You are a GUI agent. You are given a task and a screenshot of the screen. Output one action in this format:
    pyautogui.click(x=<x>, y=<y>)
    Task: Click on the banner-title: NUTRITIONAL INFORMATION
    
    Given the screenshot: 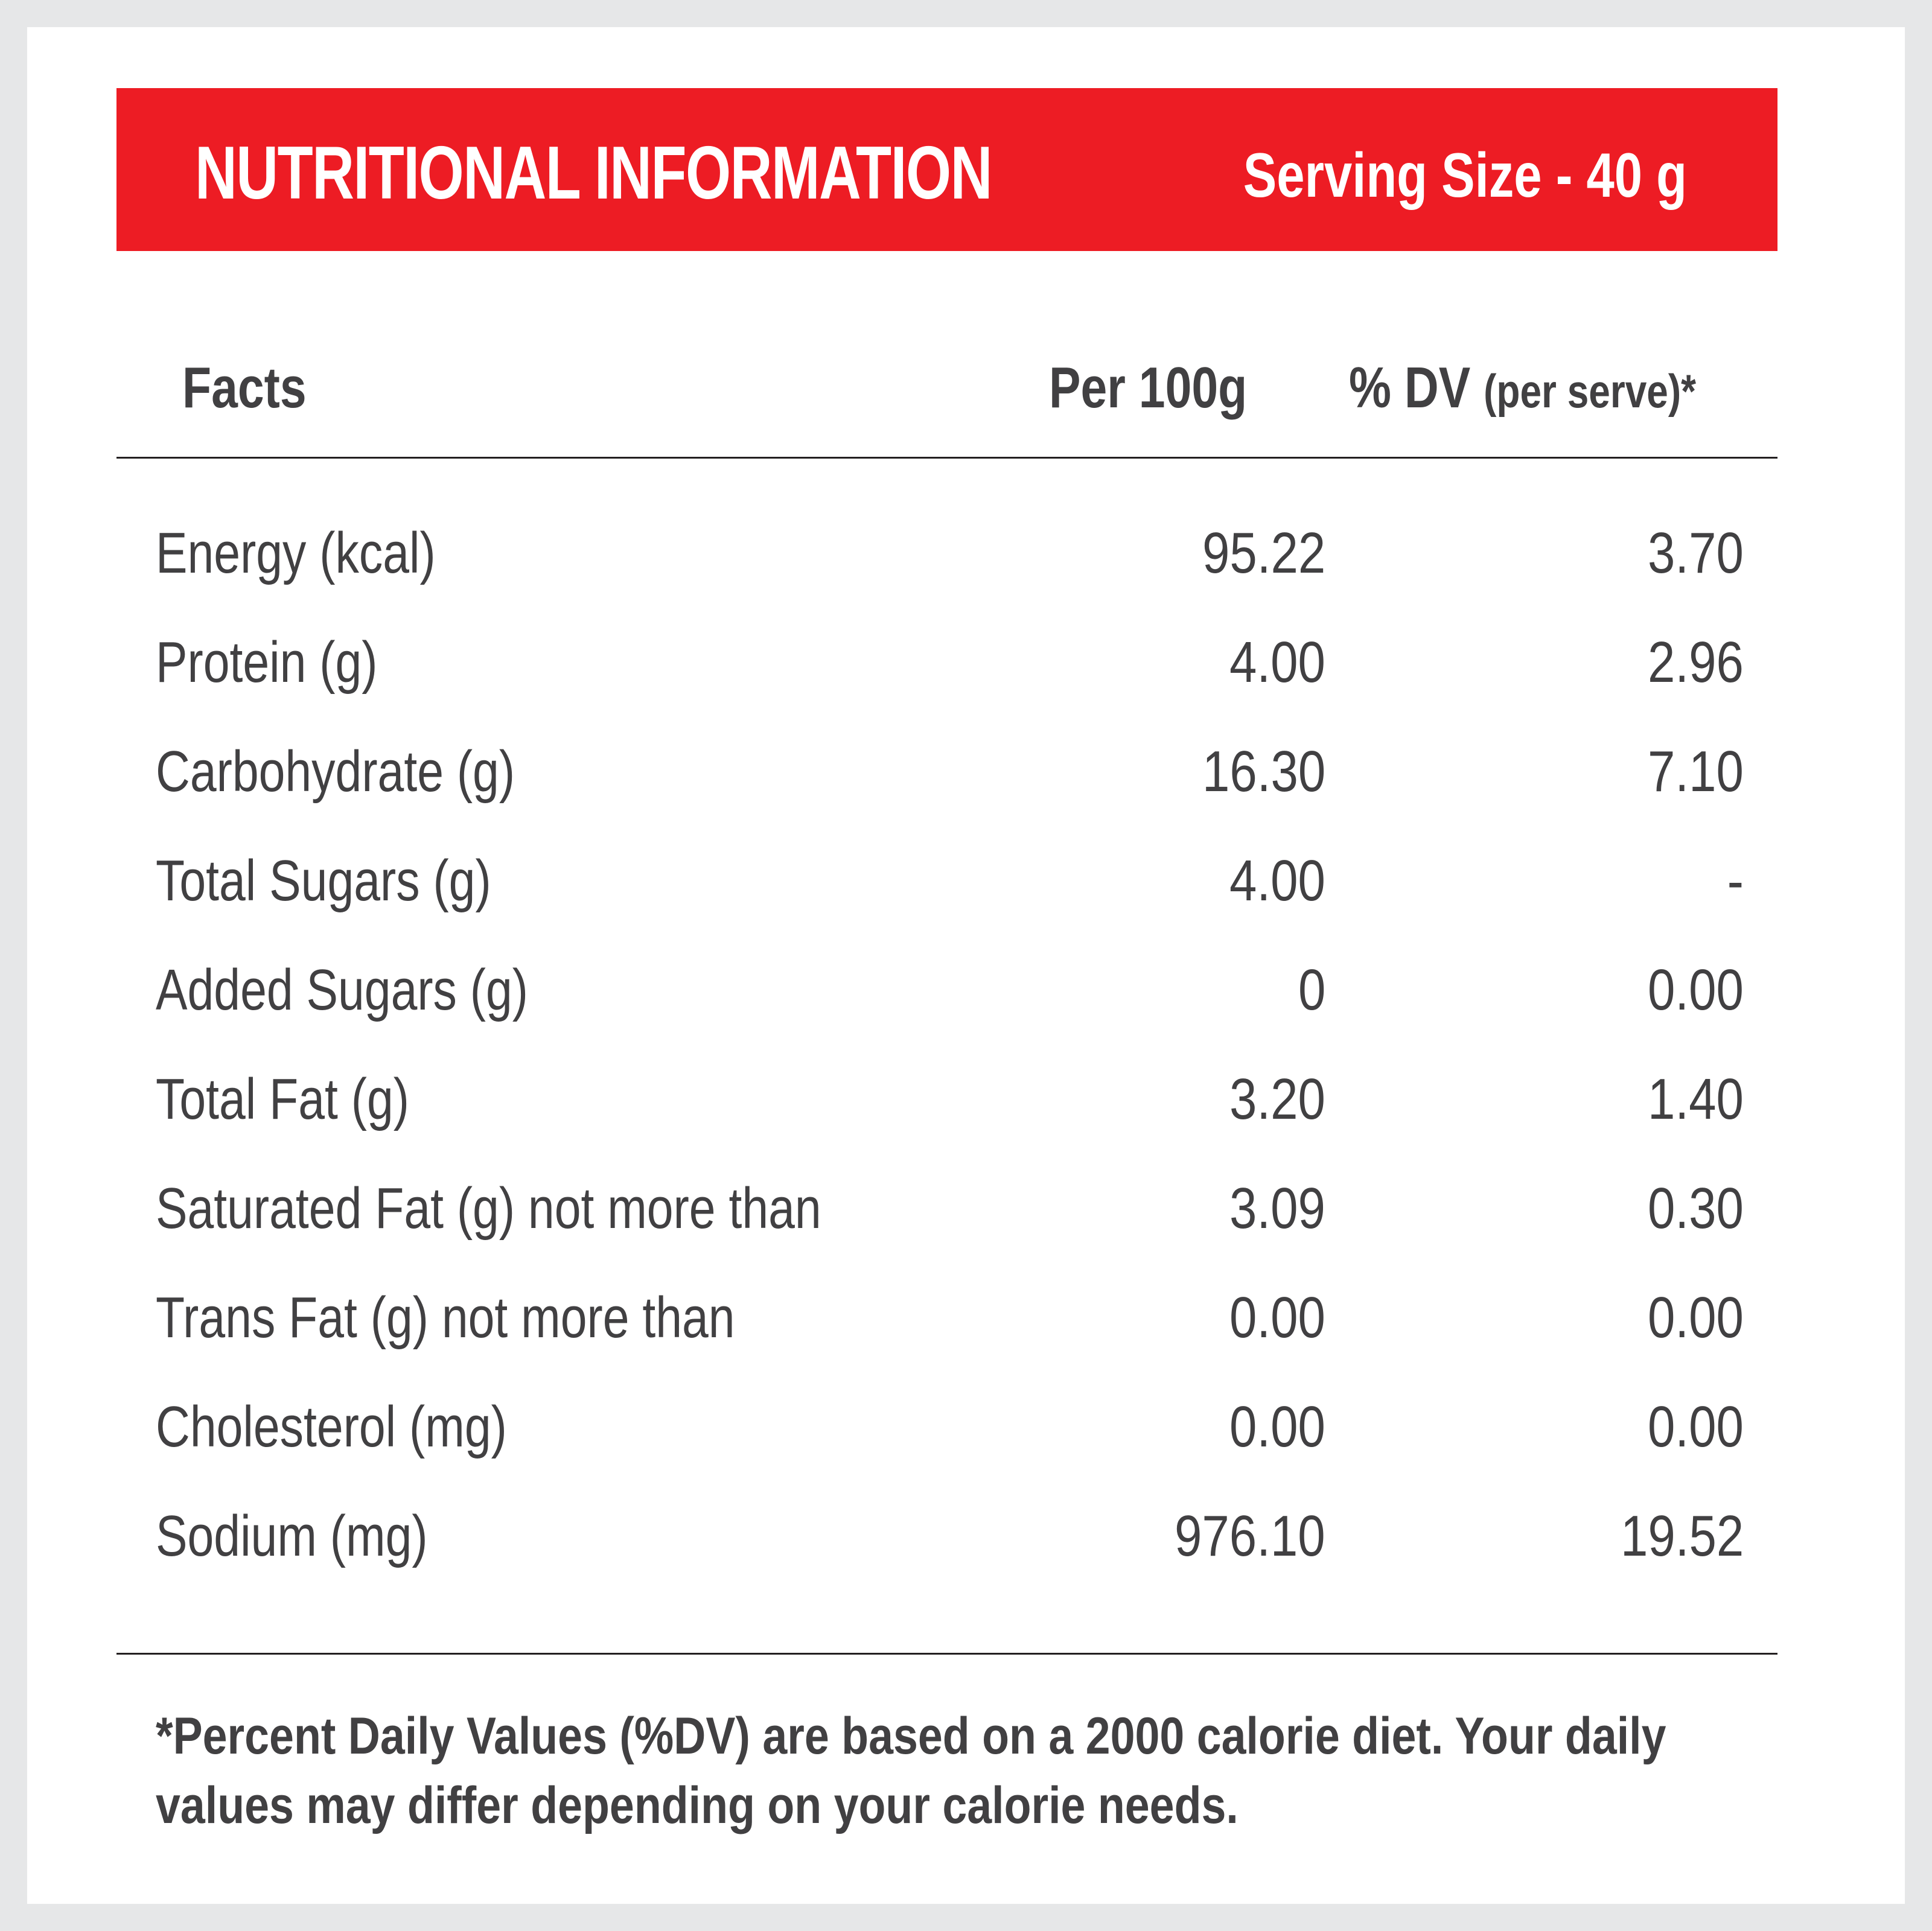 What is the action you would take?
    pyautogui.click(x=593, y=173)
    